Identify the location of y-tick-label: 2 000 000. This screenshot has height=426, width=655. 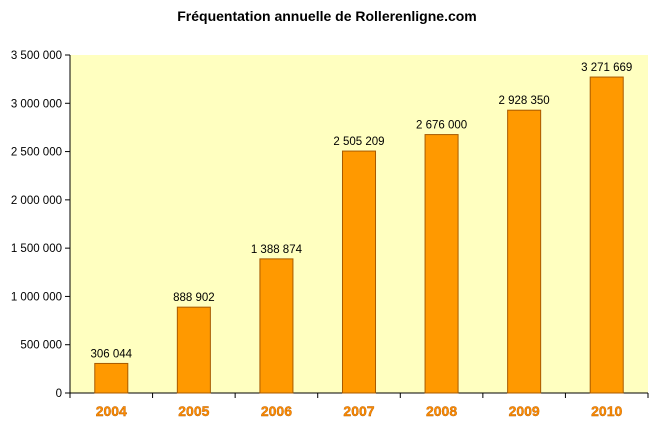
(36, 201).